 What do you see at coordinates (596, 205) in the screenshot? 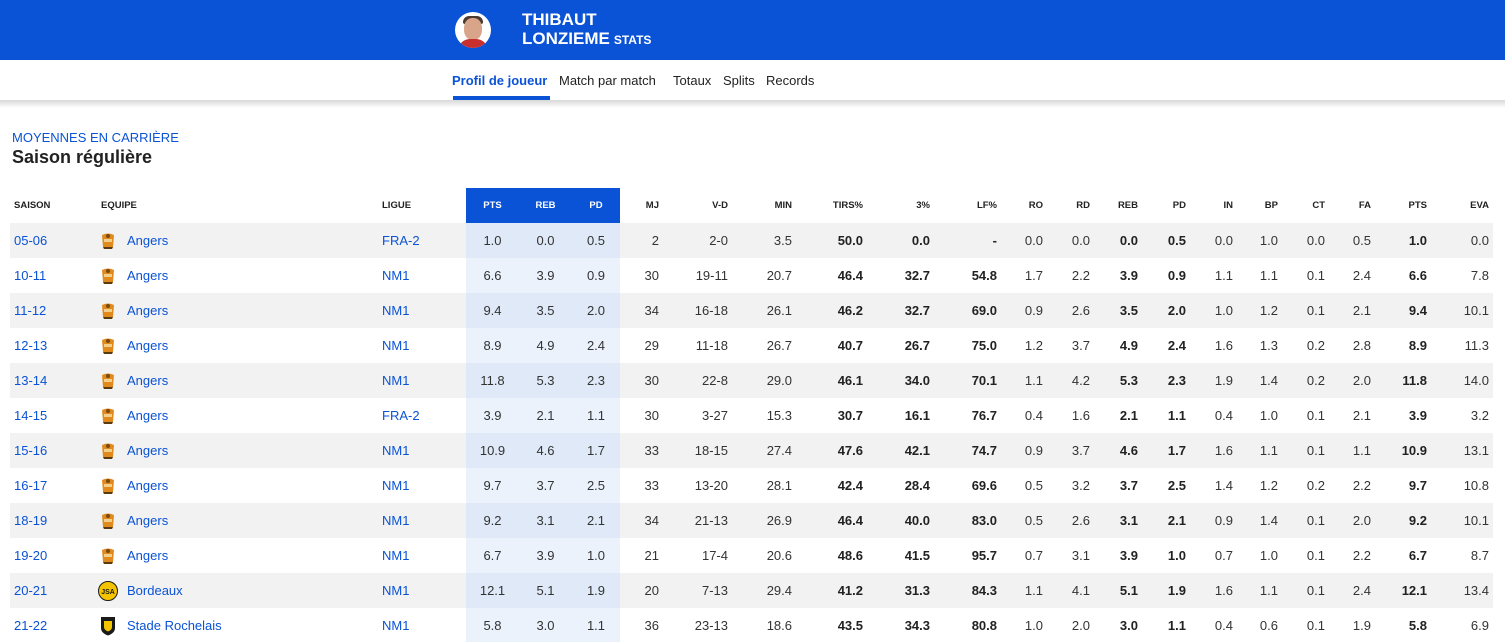
I see `column-header-pd-highlight: PD` at bounding box center [596, 205].